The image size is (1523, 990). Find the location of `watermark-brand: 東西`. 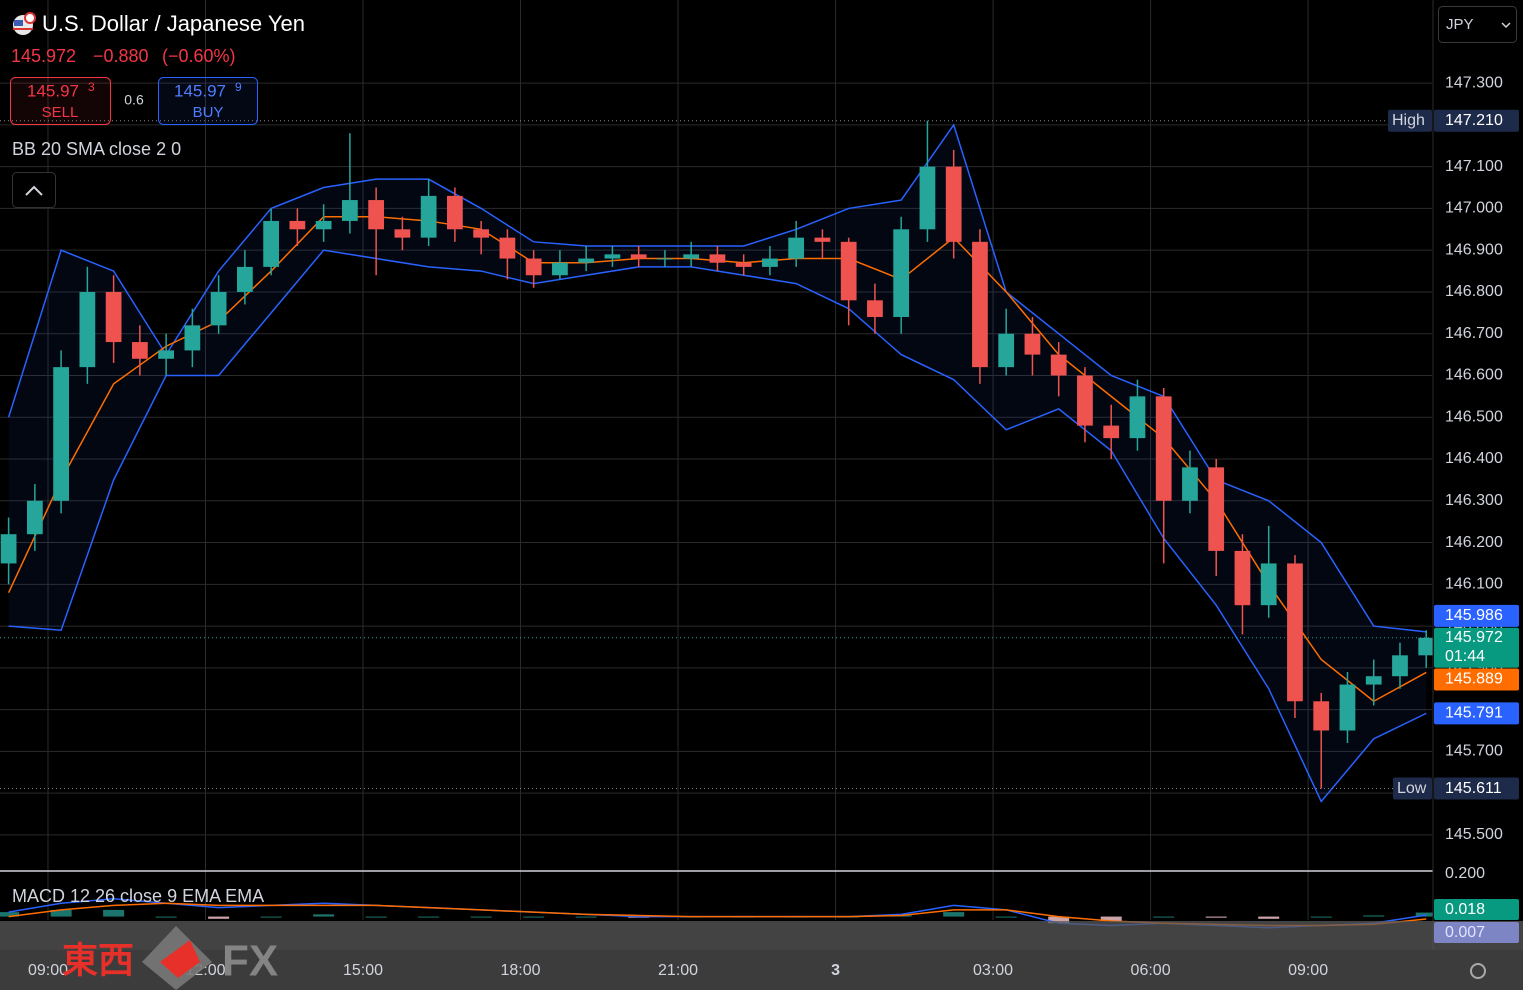

watermark-brand: 東西 is located at coordinates (98, 960).